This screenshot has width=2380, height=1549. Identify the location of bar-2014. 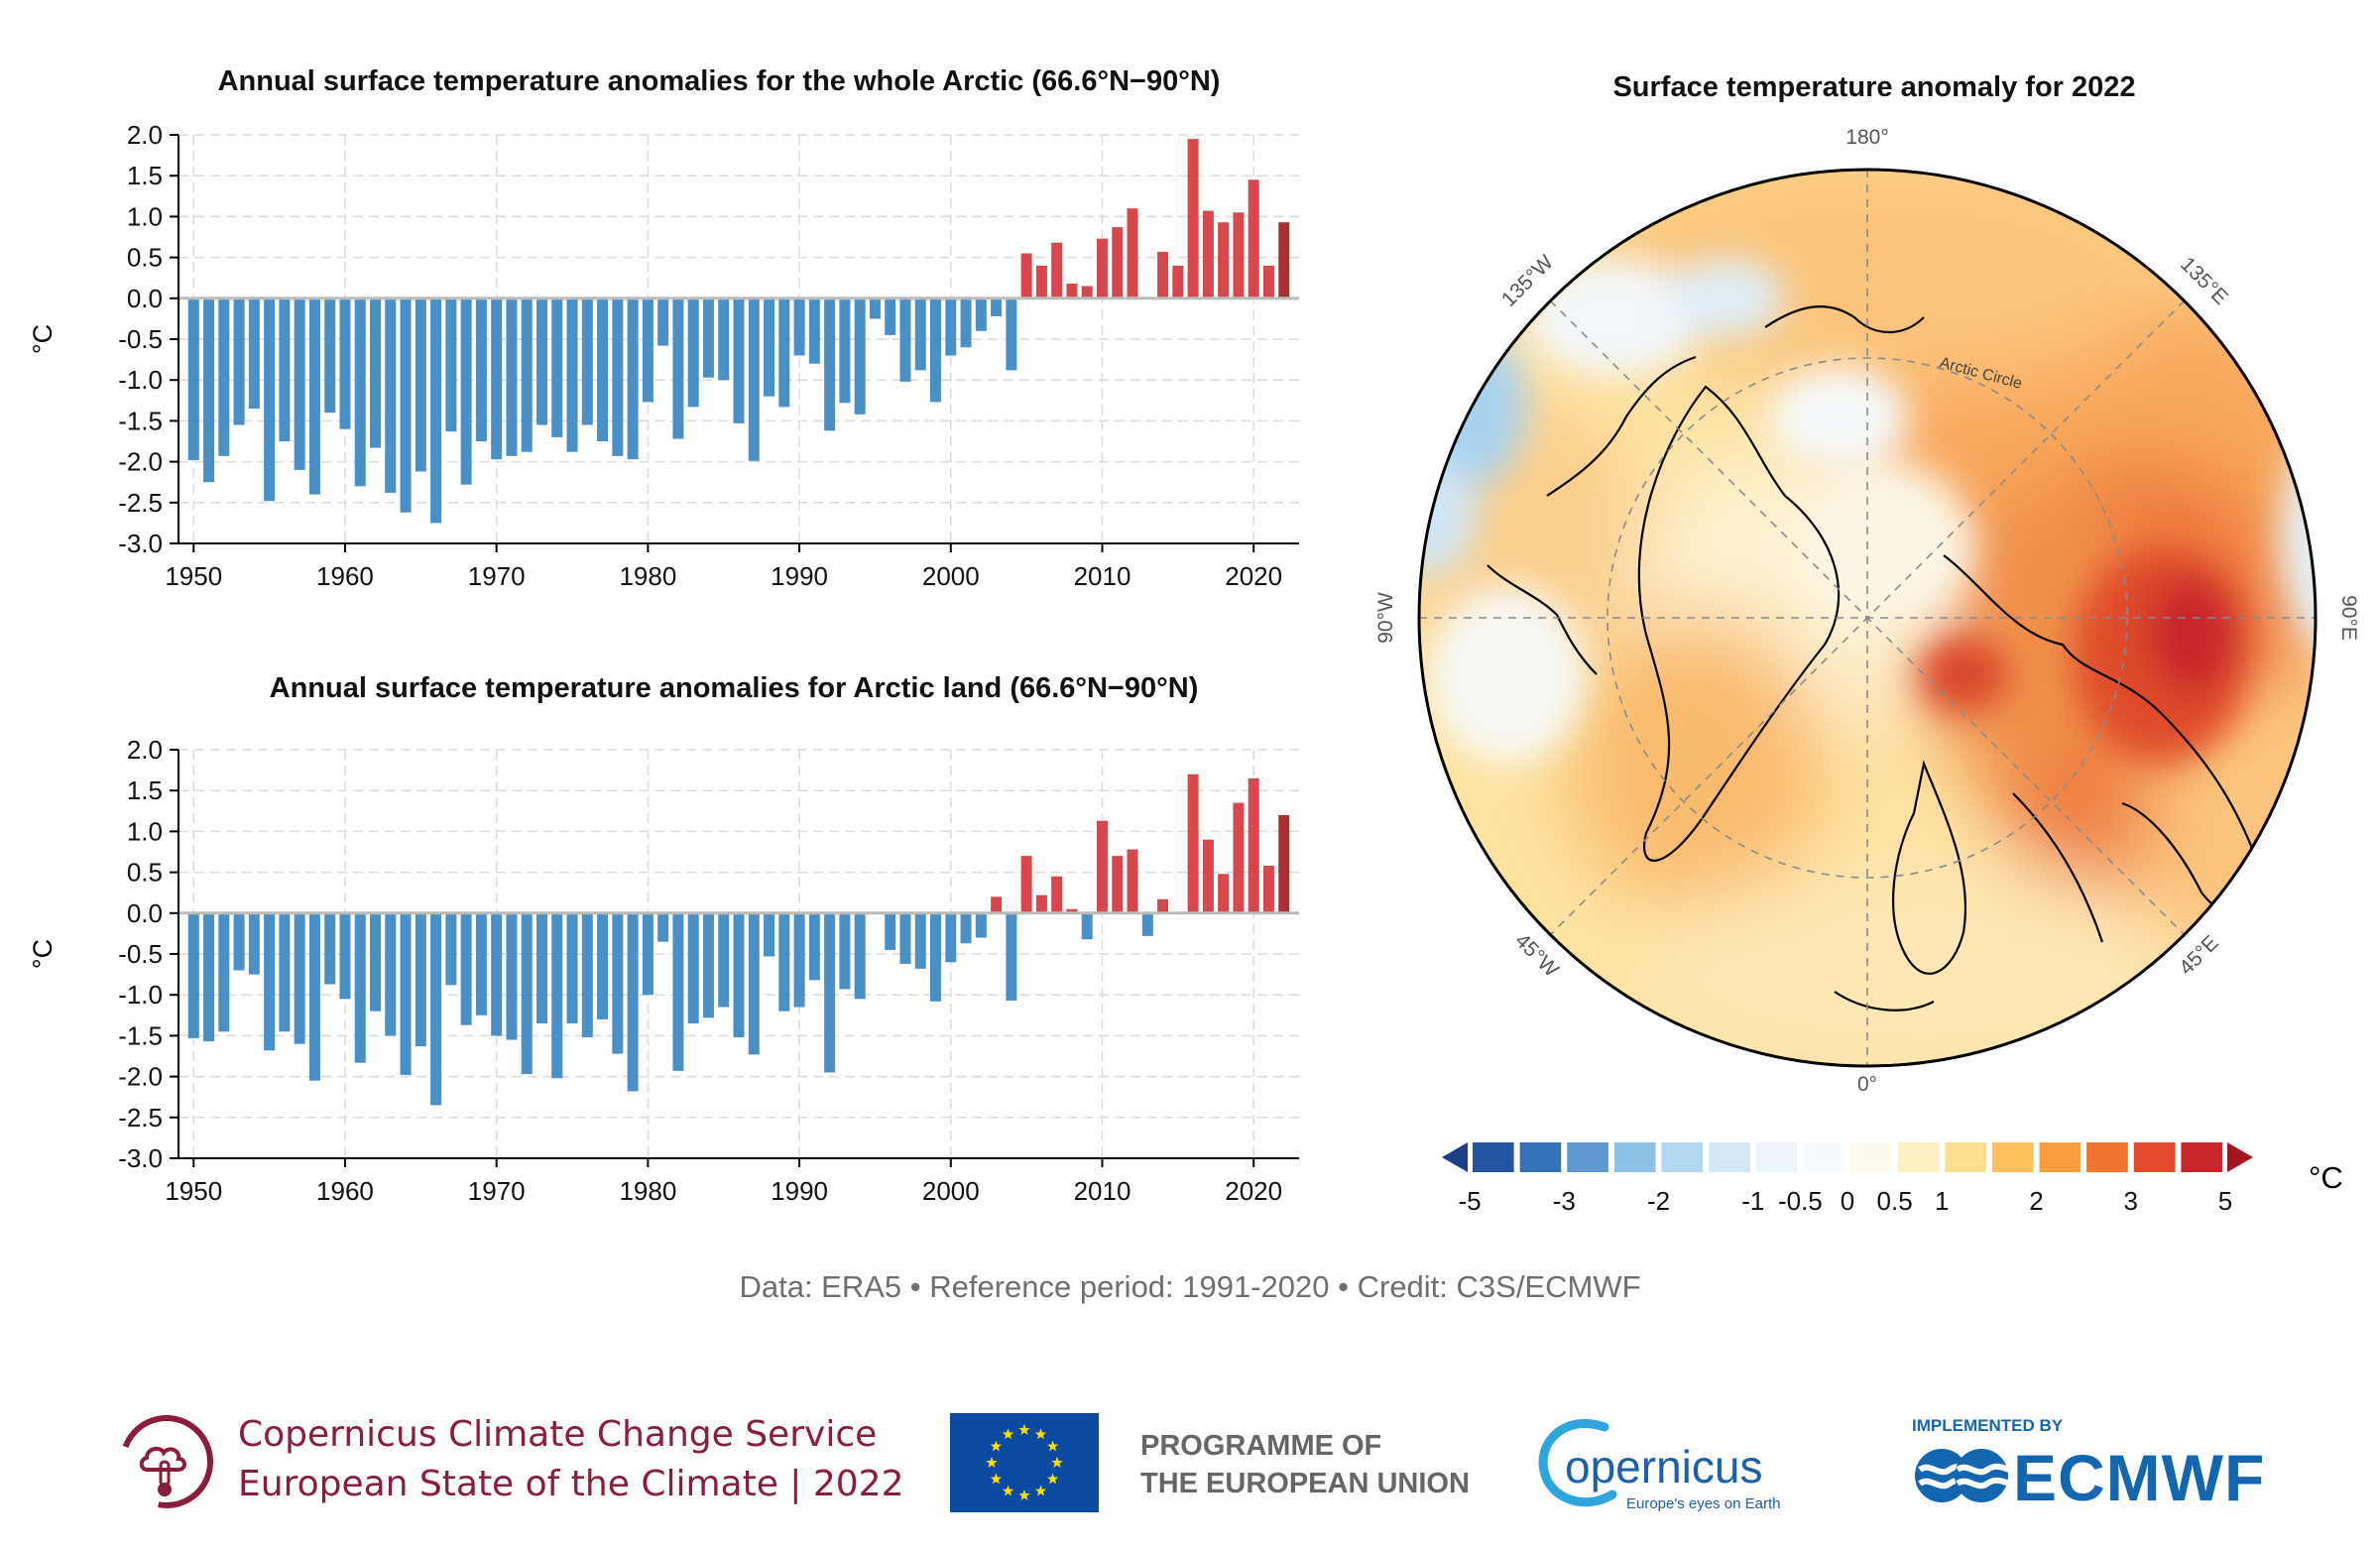
(1163, 905).